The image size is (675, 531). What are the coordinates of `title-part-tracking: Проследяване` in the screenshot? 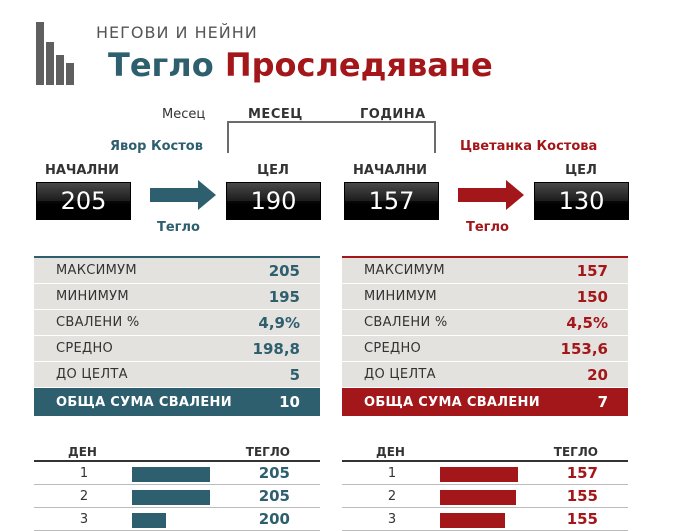 It's located at (358, 65).